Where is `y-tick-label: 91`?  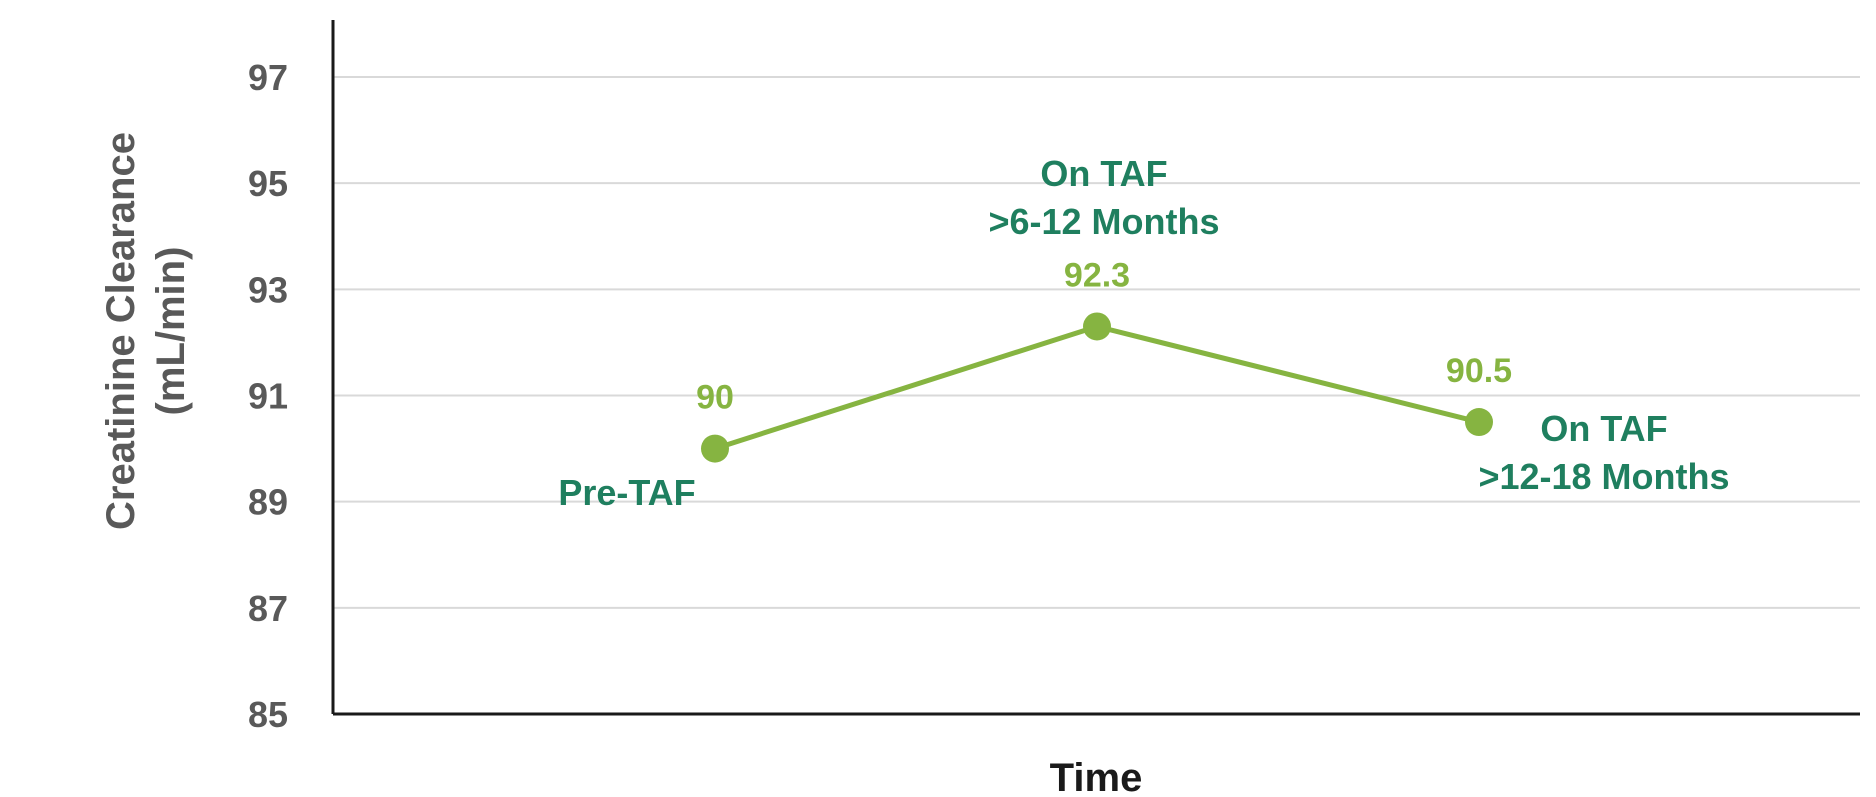 y-tick-label: 91 is located at coordinates (268, 396).